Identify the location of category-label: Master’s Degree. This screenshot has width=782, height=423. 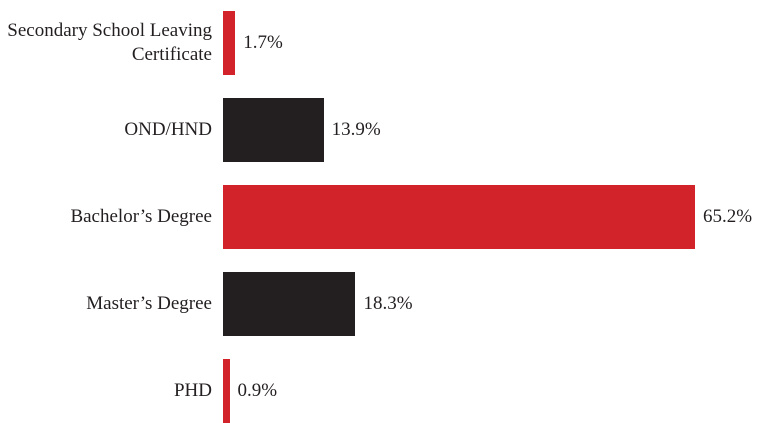
(149, 303).